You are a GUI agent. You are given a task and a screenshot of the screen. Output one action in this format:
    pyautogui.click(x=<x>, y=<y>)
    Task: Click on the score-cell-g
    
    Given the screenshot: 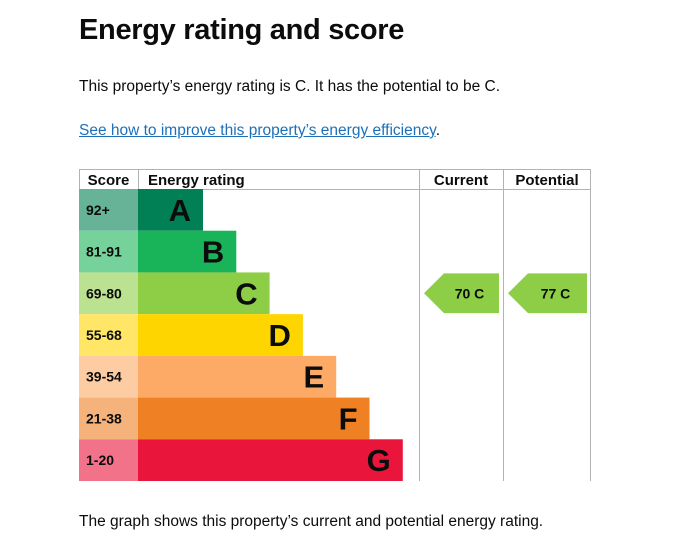 What is the action you would take?
    pyautogui.click(x=108, y=460)
    